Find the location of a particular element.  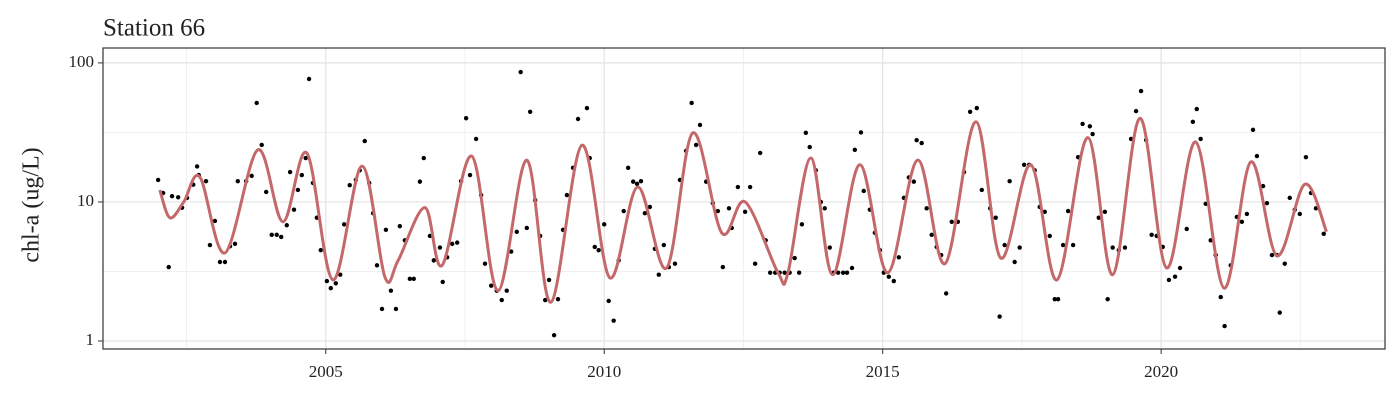

y-tick-label: 1 is located at coordinates (90, 339).